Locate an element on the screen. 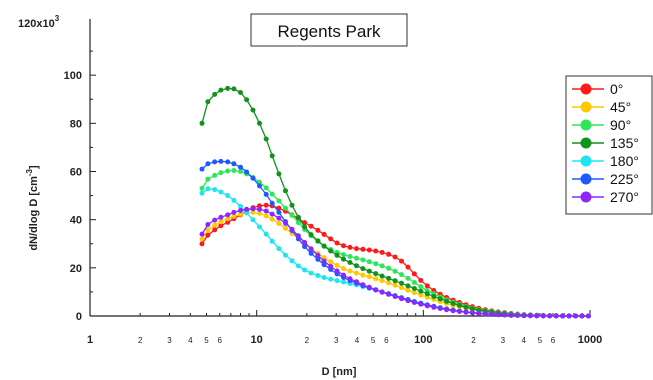  x-minor-tick-label: 4 is located at coordinates (357, 340).